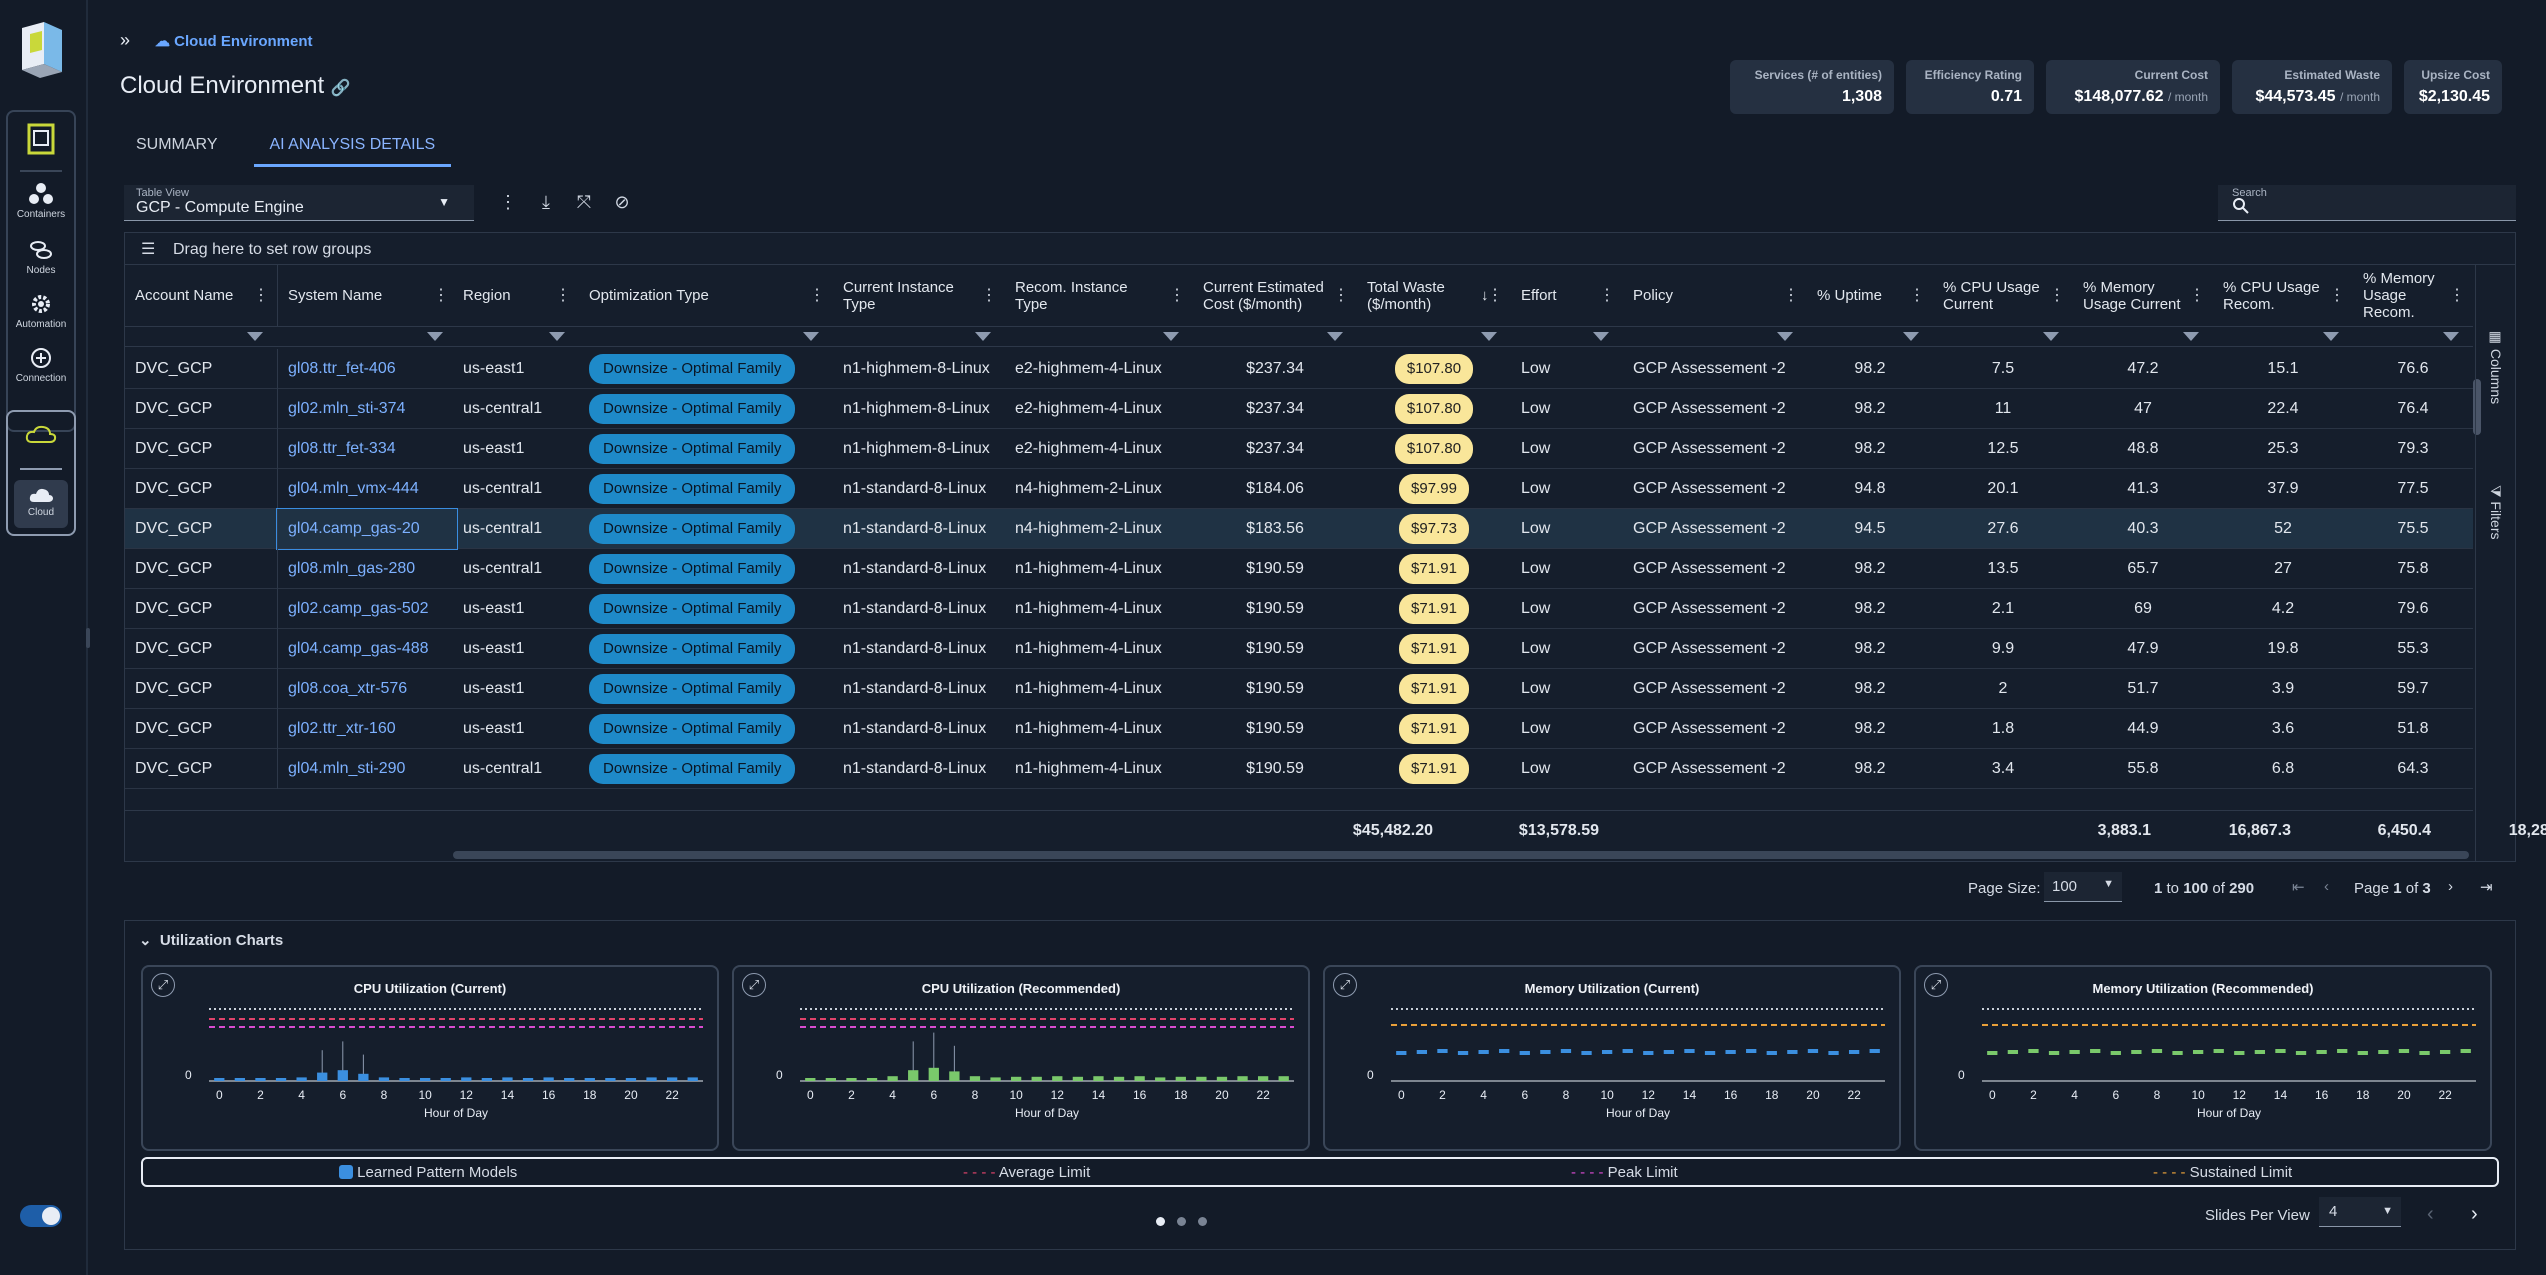 This screenshot has width=2546, height=1275. Describe the element at coordinates (706, 296) in the screenshot. I see `column-header: Optimization Type ⋮` at that location.